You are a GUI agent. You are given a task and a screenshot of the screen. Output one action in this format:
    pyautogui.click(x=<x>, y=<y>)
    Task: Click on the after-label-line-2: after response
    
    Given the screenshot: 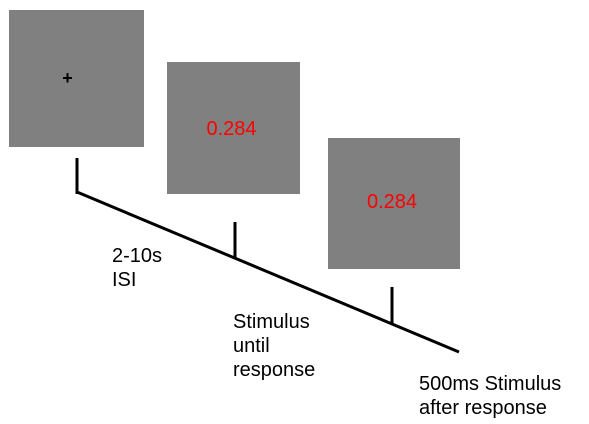 What is the action you would take?
    pyautogui.click(x=483, y=408)
    